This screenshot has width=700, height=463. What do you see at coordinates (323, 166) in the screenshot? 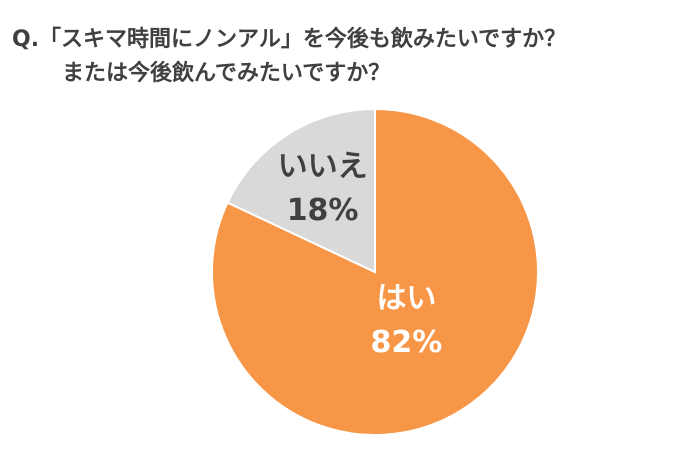
I see `slice-label: いいえ` at bounding box center [323, 166].